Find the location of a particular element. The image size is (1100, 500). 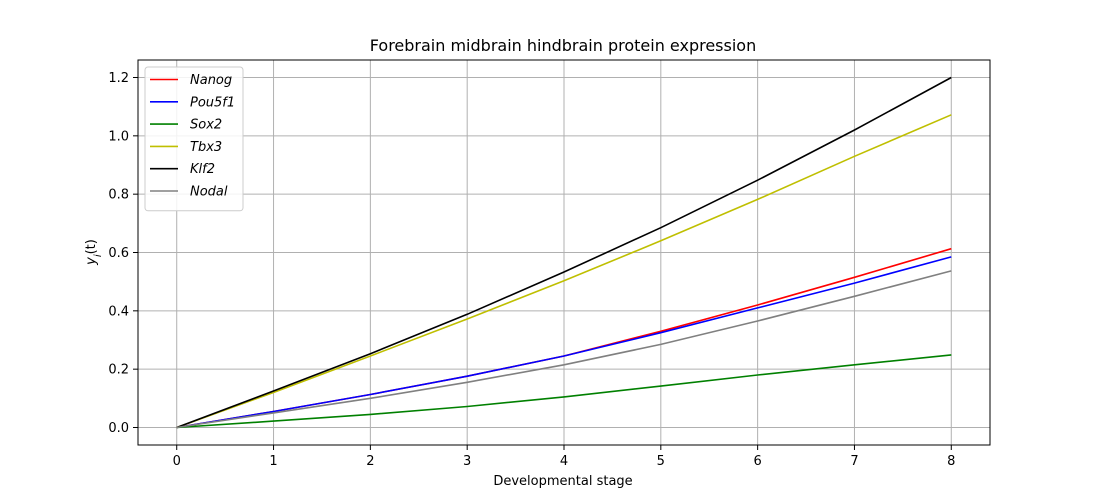

y-tick-label: 0.0 is located at coordinates (118, 428).